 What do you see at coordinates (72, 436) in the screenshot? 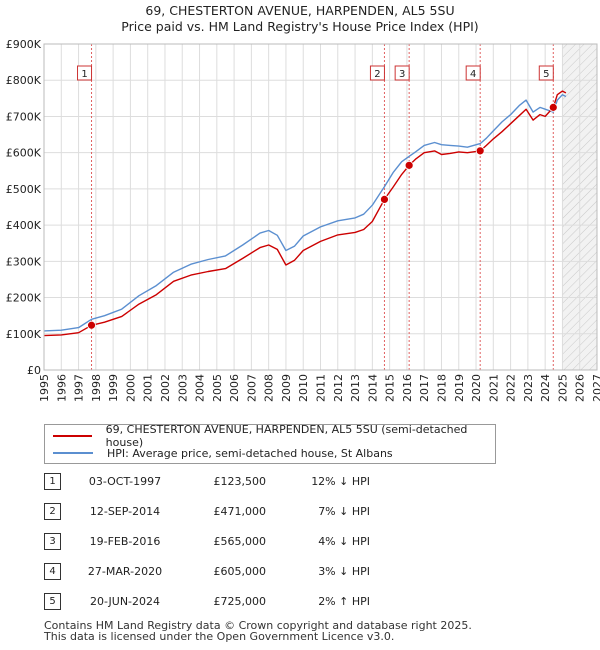
I see `legend-swatch-property` at bounding box center [72, 436].